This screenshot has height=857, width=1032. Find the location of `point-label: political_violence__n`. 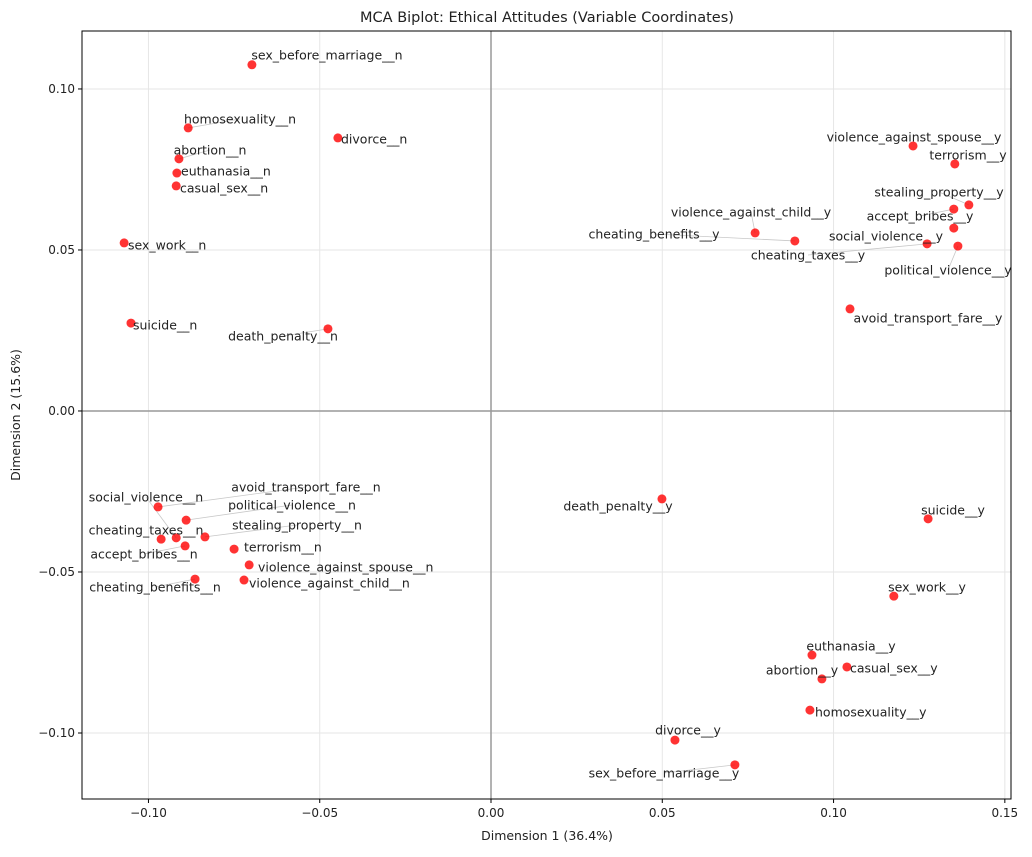

point-label: political_violence__n is located at coordinates (292, 505).